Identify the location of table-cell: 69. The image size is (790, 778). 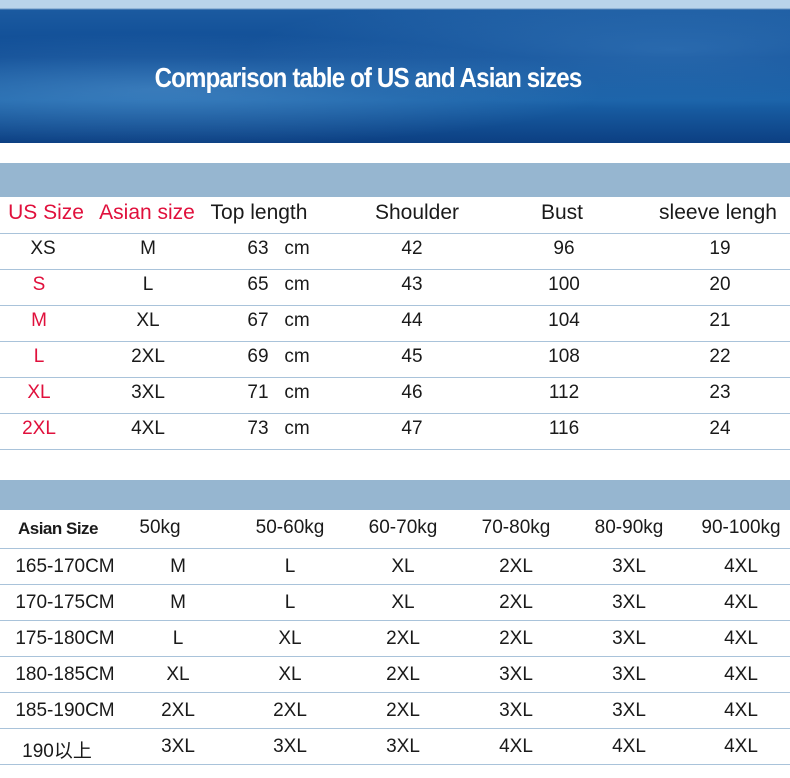
(258, 356).